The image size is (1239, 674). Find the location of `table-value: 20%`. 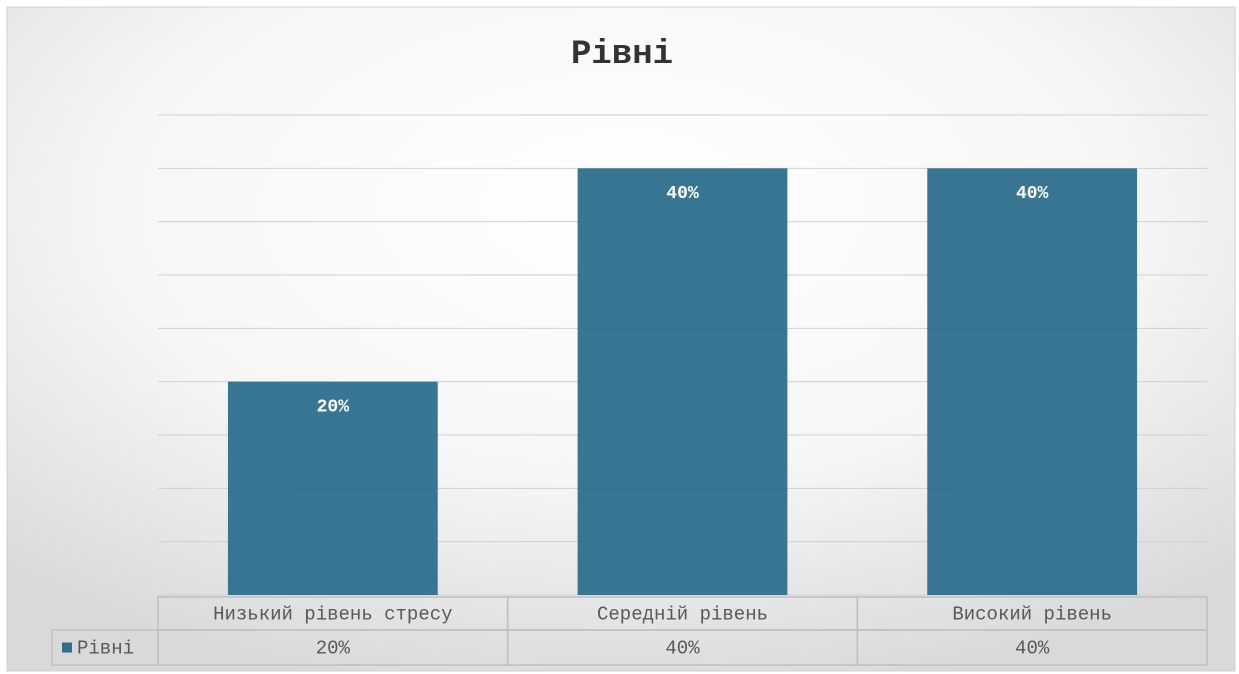

table-value: 20% is located at coordinates (333, 649).